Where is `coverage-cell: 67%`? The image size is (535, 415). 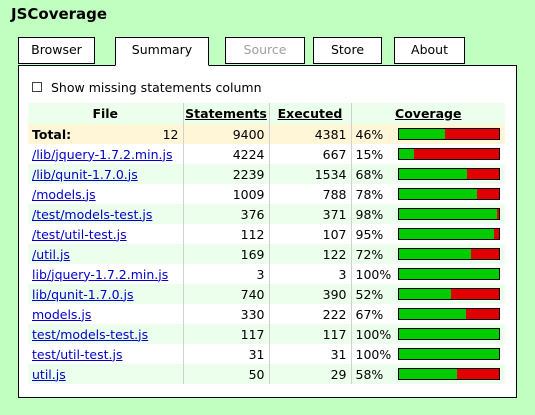 coverage-cell: 67% is located at coordinates (428, 314).